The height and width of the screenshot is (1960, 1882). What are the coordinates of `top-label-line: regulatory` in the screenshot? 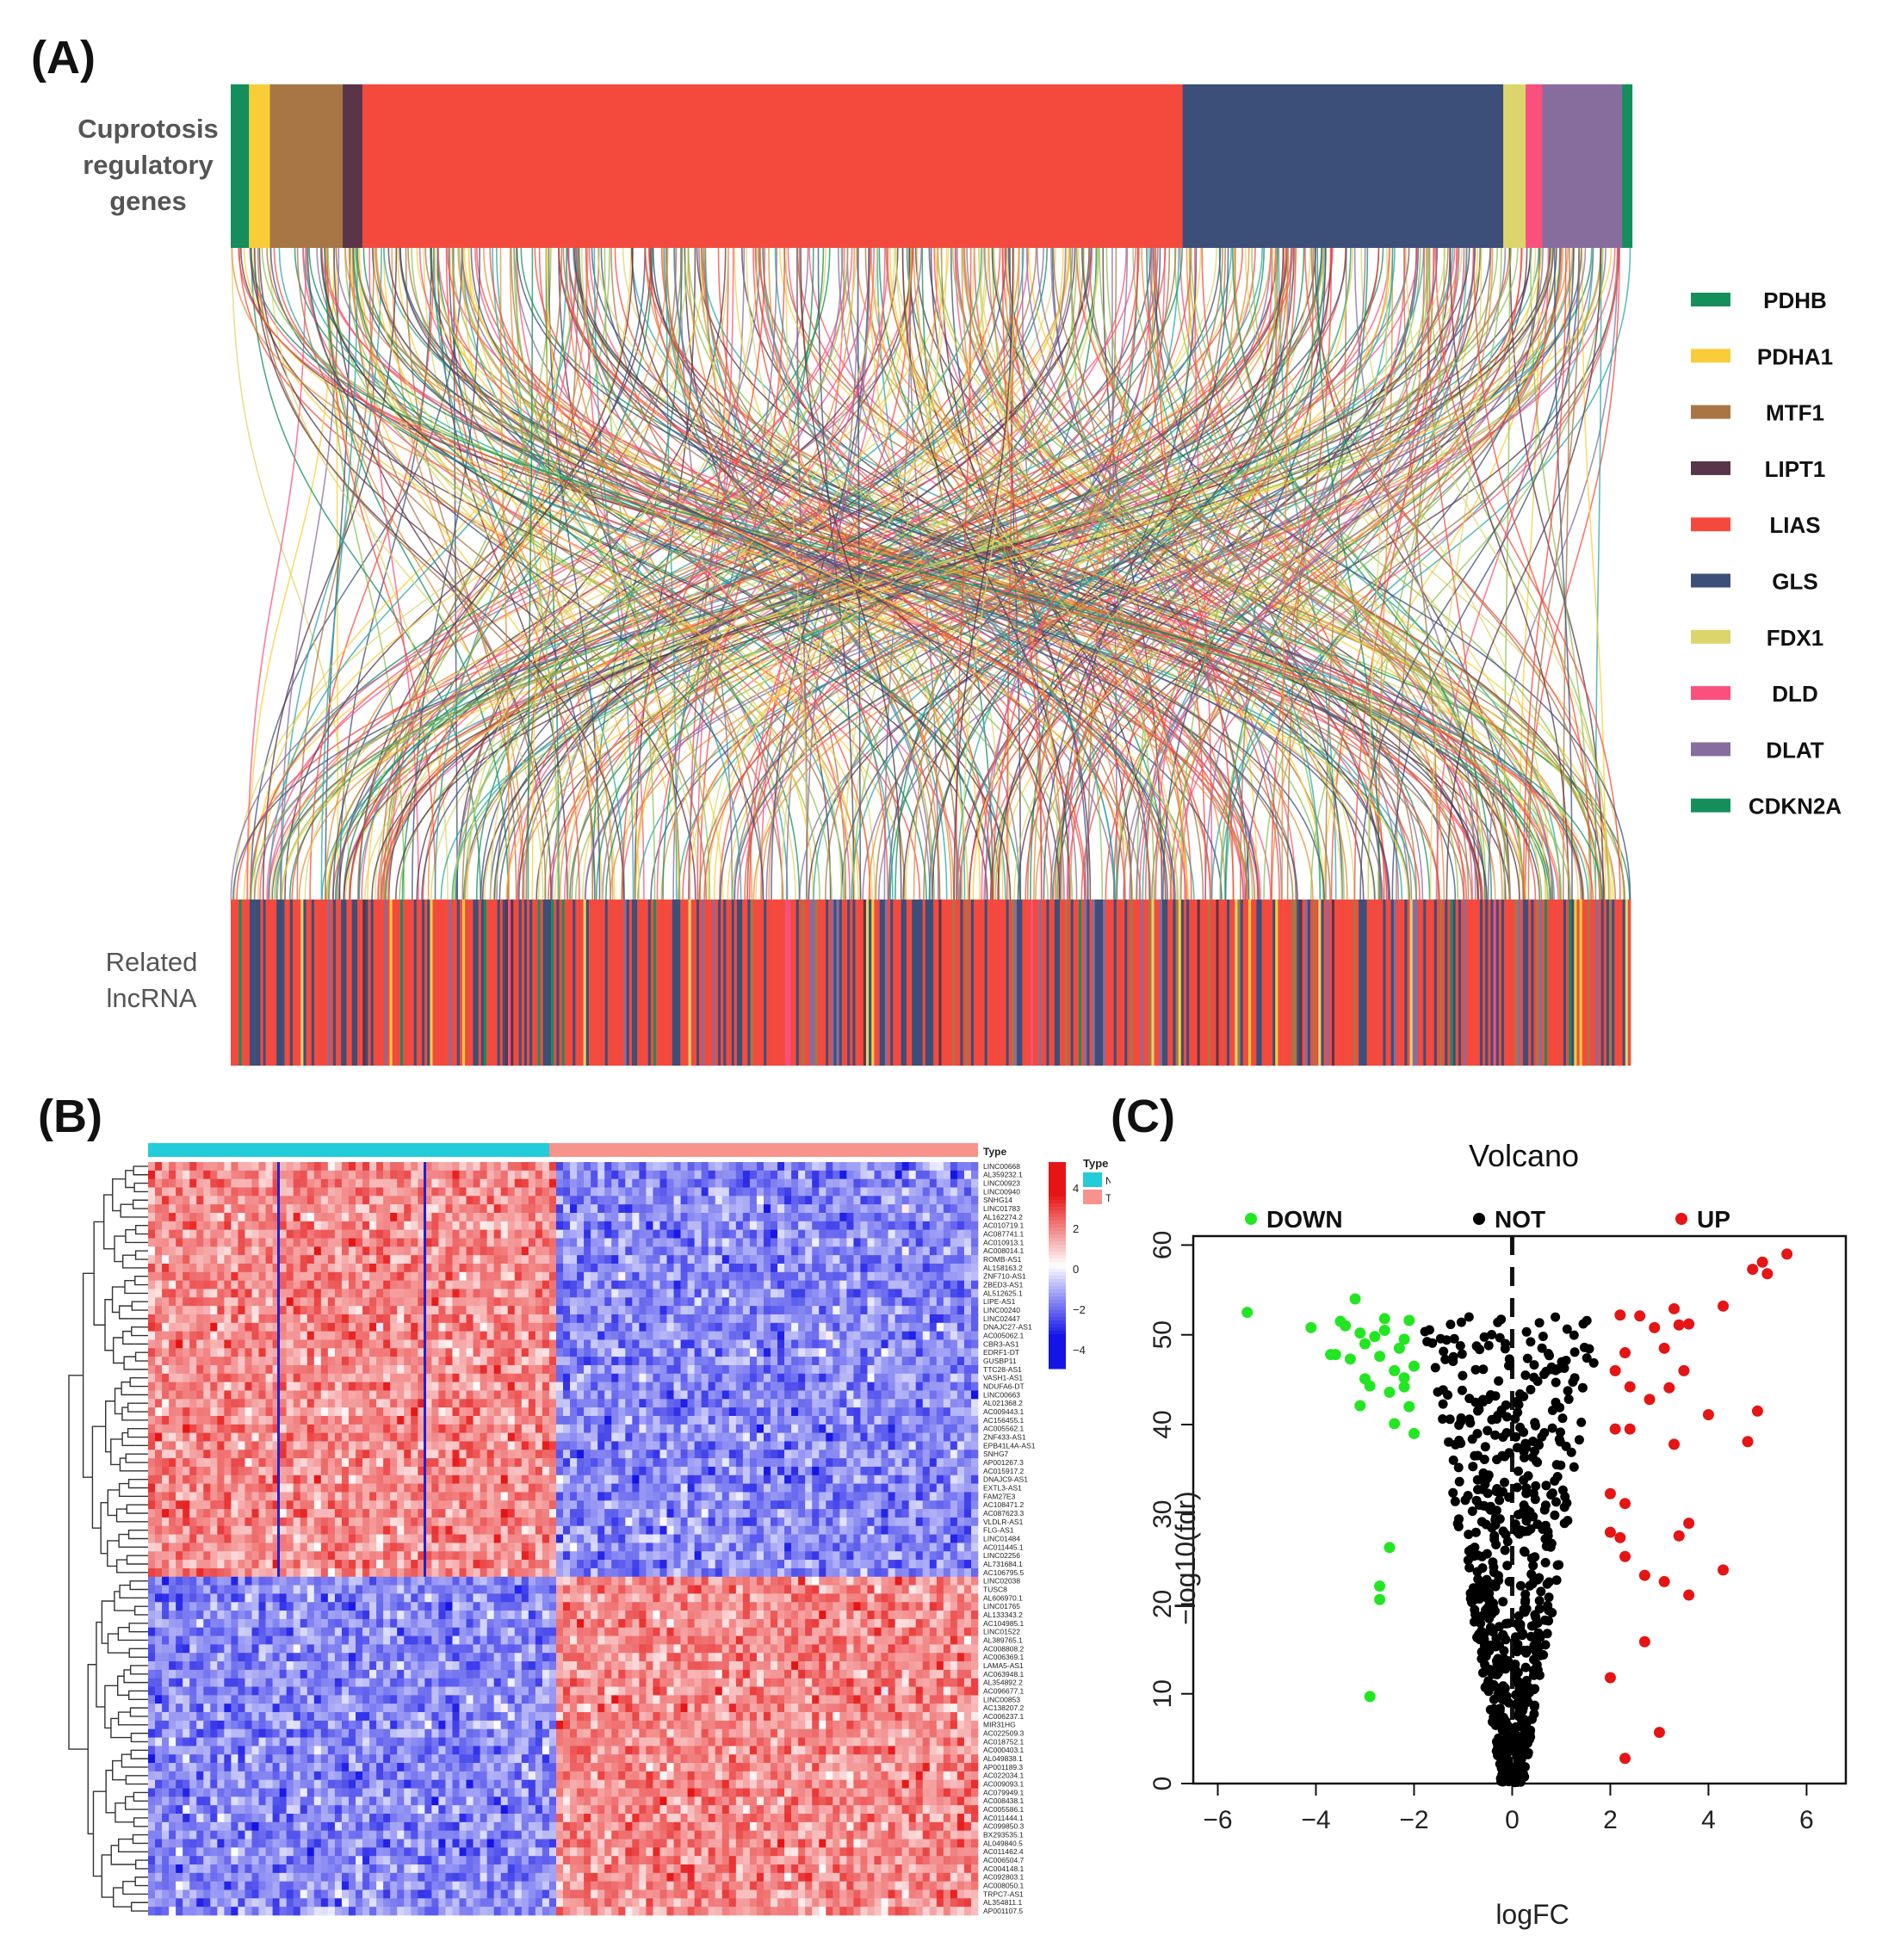 It's located at (148, 165).